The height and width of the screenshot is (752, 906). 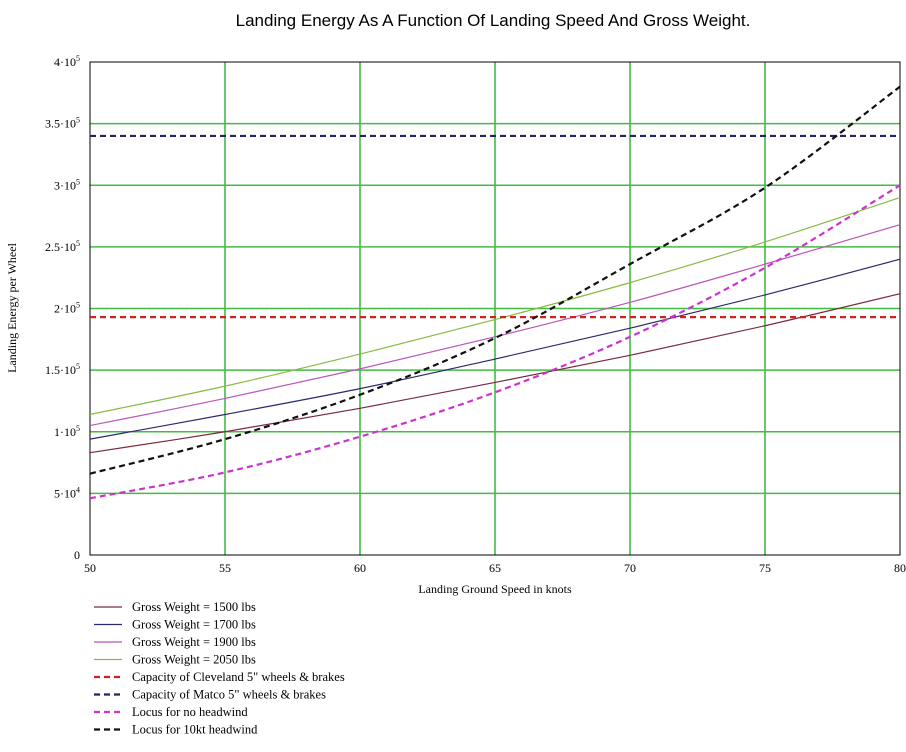 What do you see at coordinates (190, 712) in the screenshot?
I see `legend-label: Locus for no headwind` at bounding box center [190, 712].